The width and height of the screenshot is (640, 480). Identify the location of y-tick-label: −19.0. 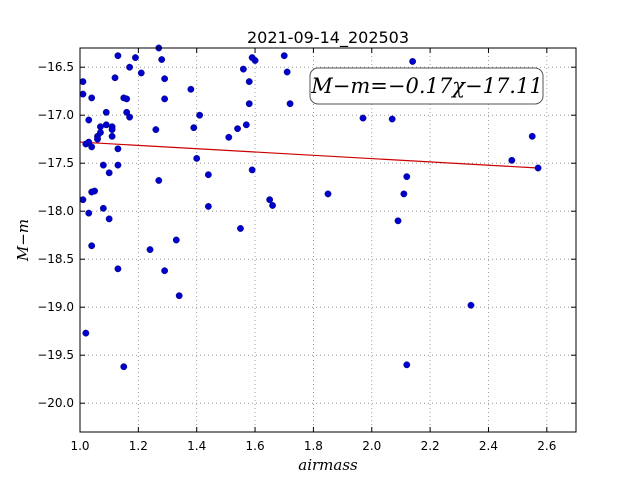
(55, 307).